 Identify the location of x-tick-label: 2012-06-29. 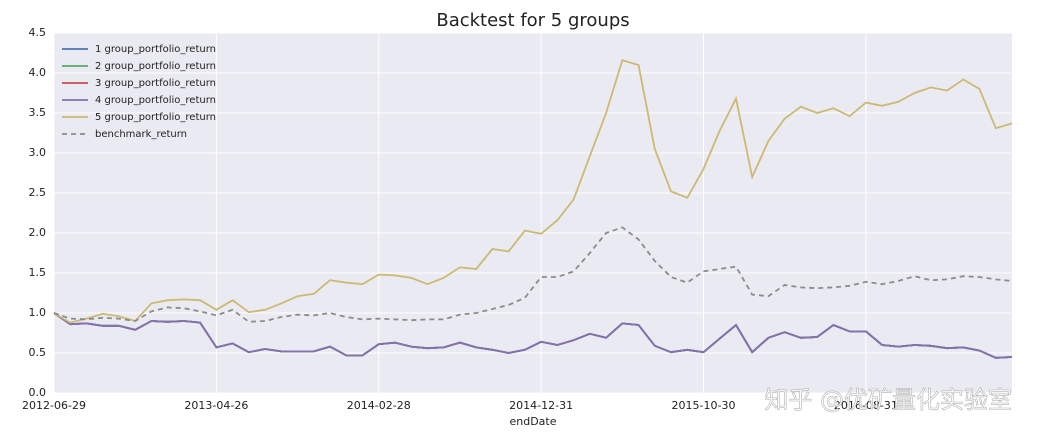
(54, 405).